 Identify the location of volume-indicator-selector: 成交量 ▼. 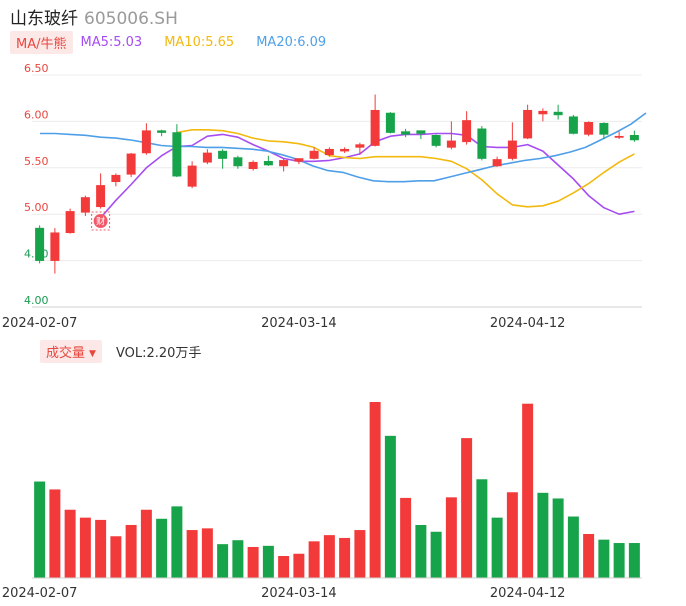
(71, 351).